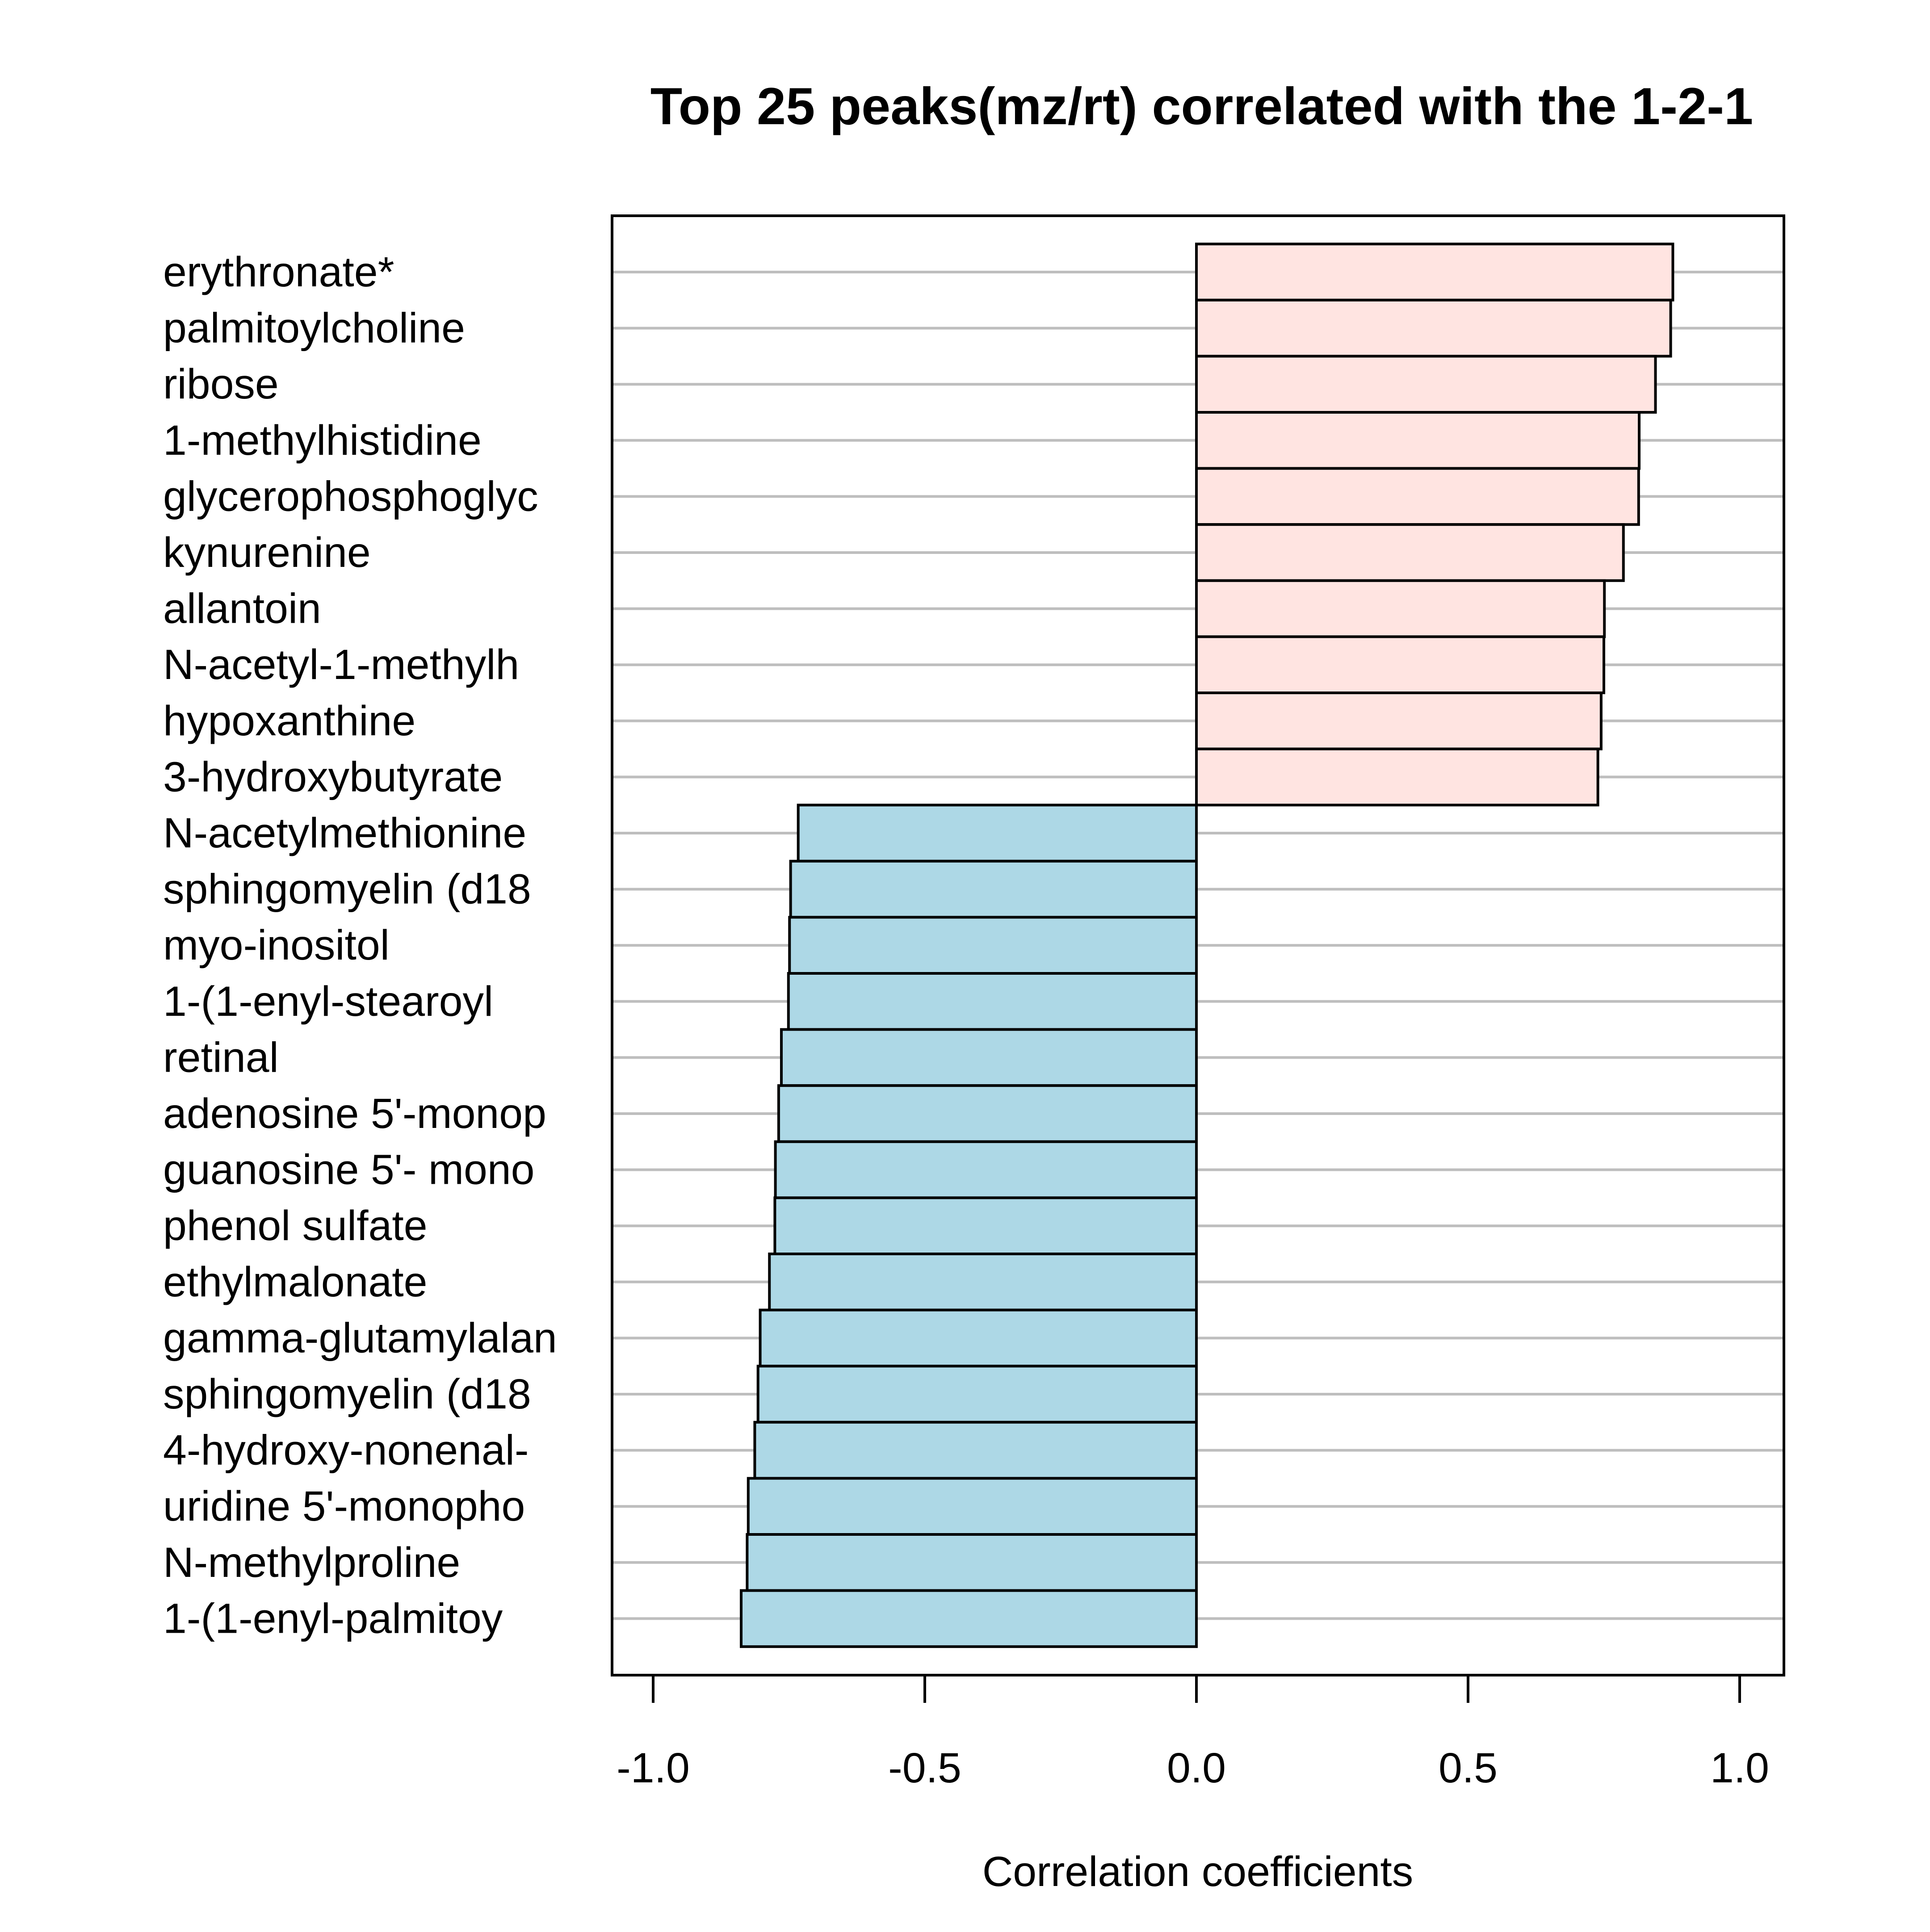 This screenshot has height=1932, width=1930. What do you see at coordinates (344, 833) in the screenshot?
I see `category-label: N-acetylmethionine` at bounding box center [344, 833].